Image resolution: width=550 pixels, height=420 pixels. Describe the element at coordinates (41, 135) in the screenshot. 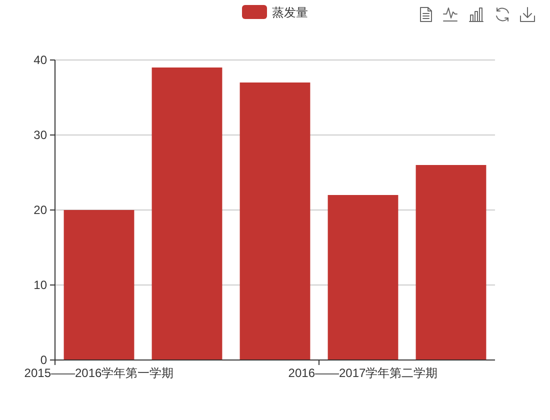

I see `y-tick-label: 30` at that location.